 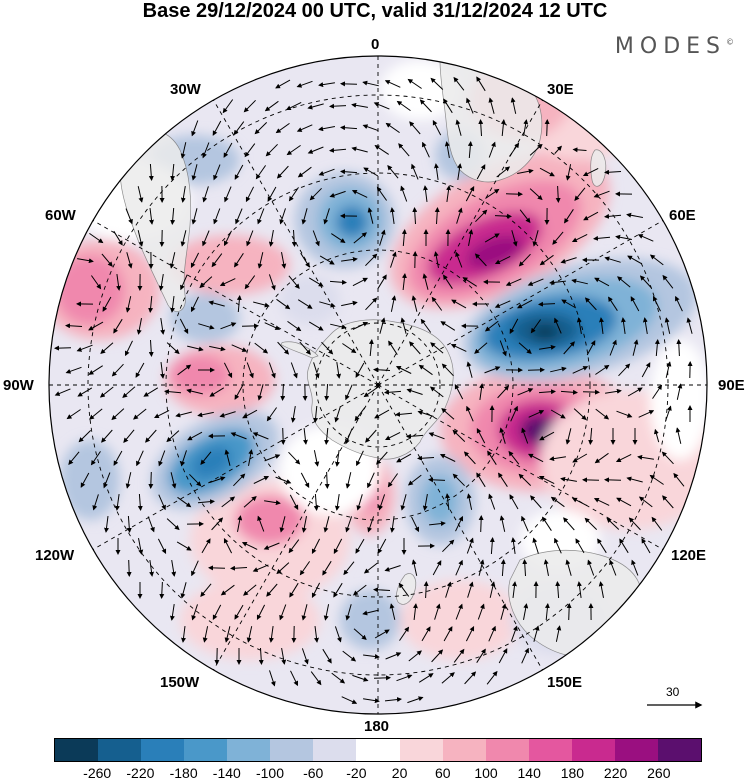 I want to click on lon-label-60w: 60W, so click(x=60, y=215).